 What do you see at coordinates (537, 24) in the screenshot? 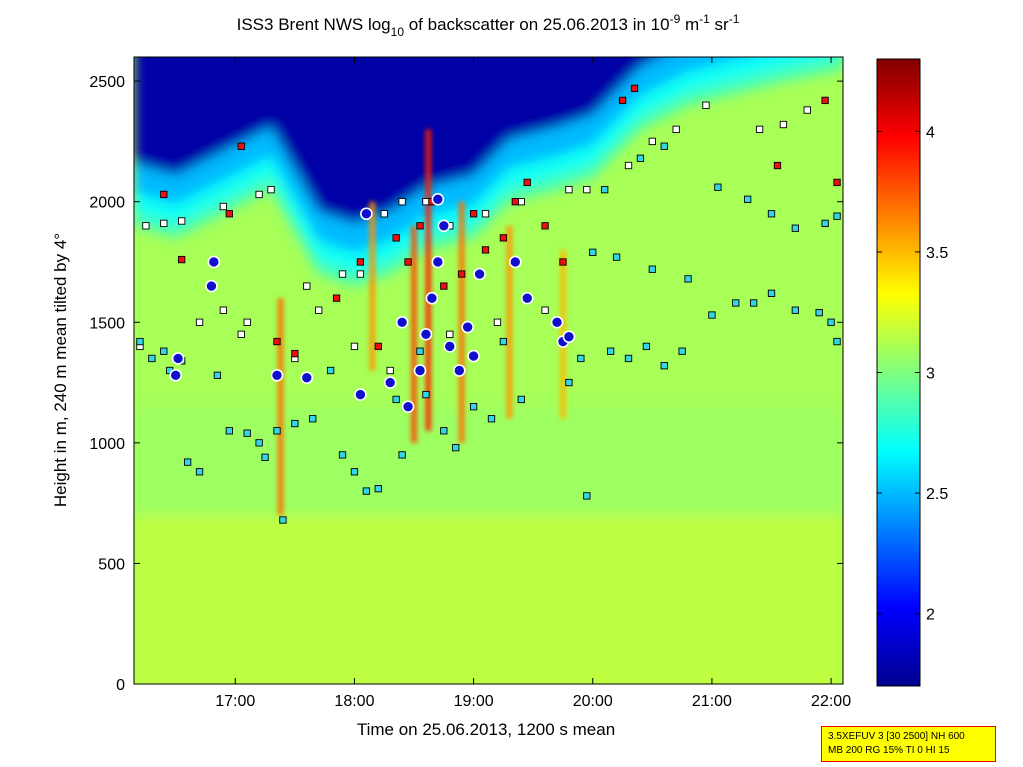
I see `title-mid: of backscatter on 25.06.2013 in 10` at bounding box center [537, 24].